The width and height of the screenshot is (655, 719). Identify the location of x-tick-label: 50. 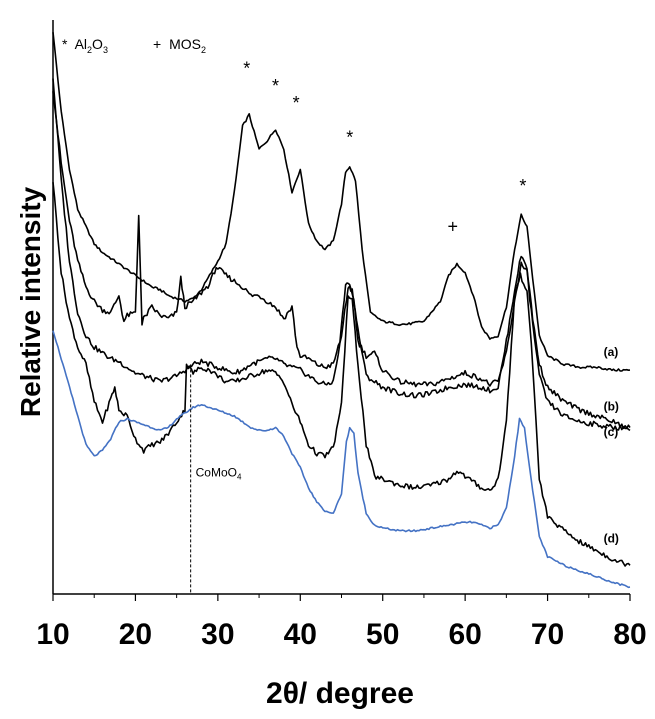
(382, 634).